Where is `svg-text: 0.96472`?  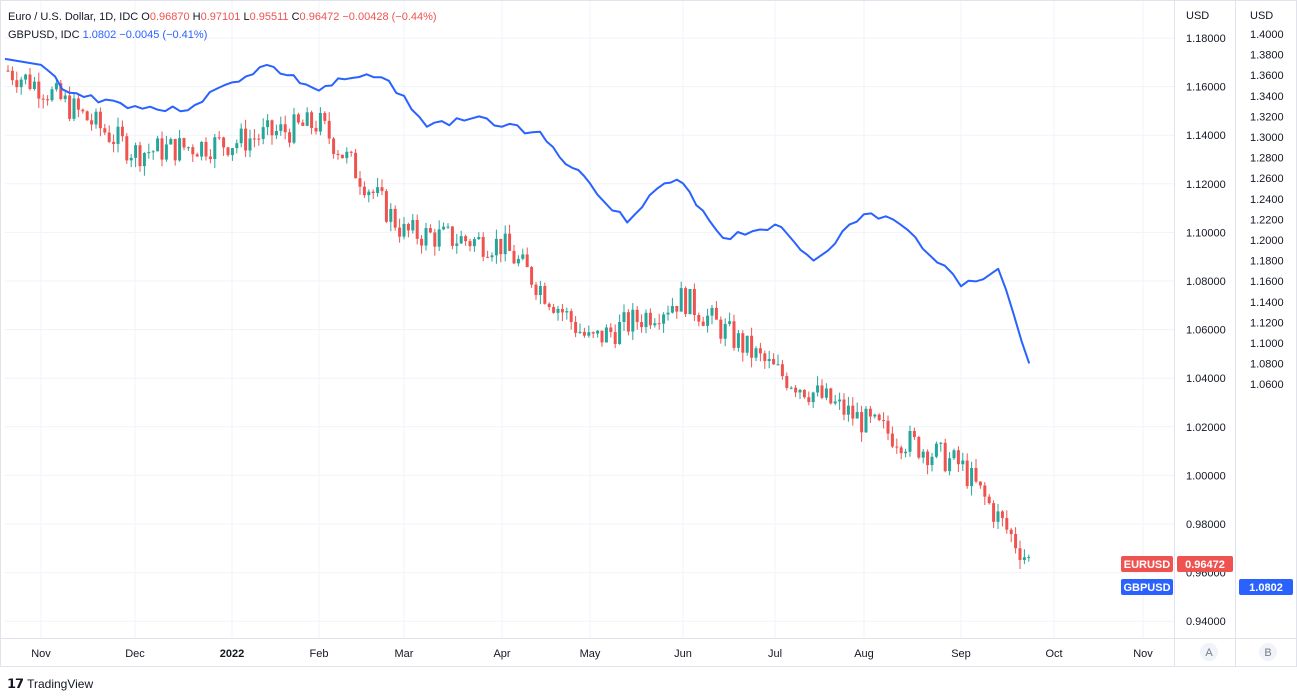
svg-text: 0.96472 is located at coordinates (1205, 565).